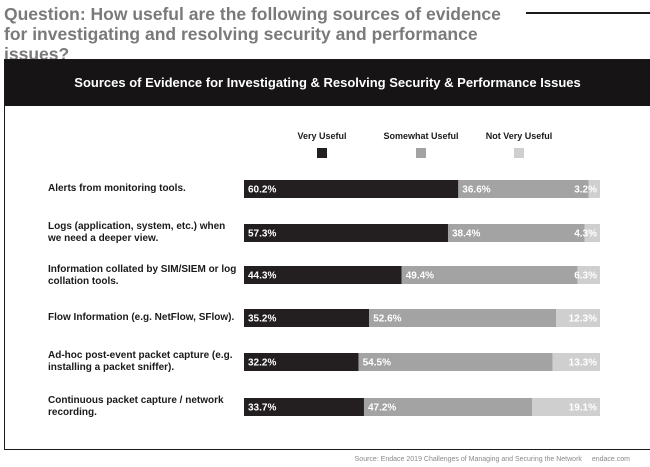  Describe the element at coordinates (476, 190) in the screenshot. I see `data-label-somewhat-useful: 36.6%` at that location.